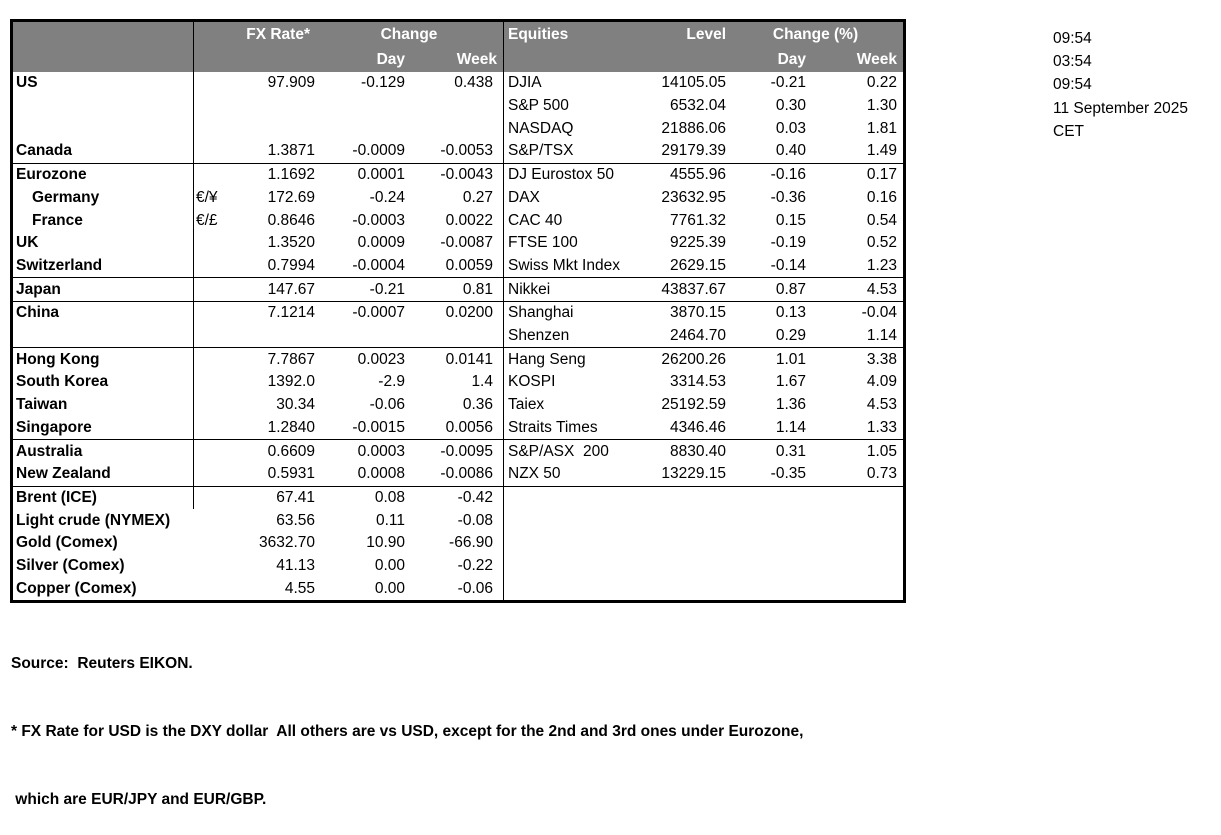 Image resolution: width=1221 pixels, height=835 pixels. I want to click on cell-equity-change-day: 0.15, so click(790, 220).